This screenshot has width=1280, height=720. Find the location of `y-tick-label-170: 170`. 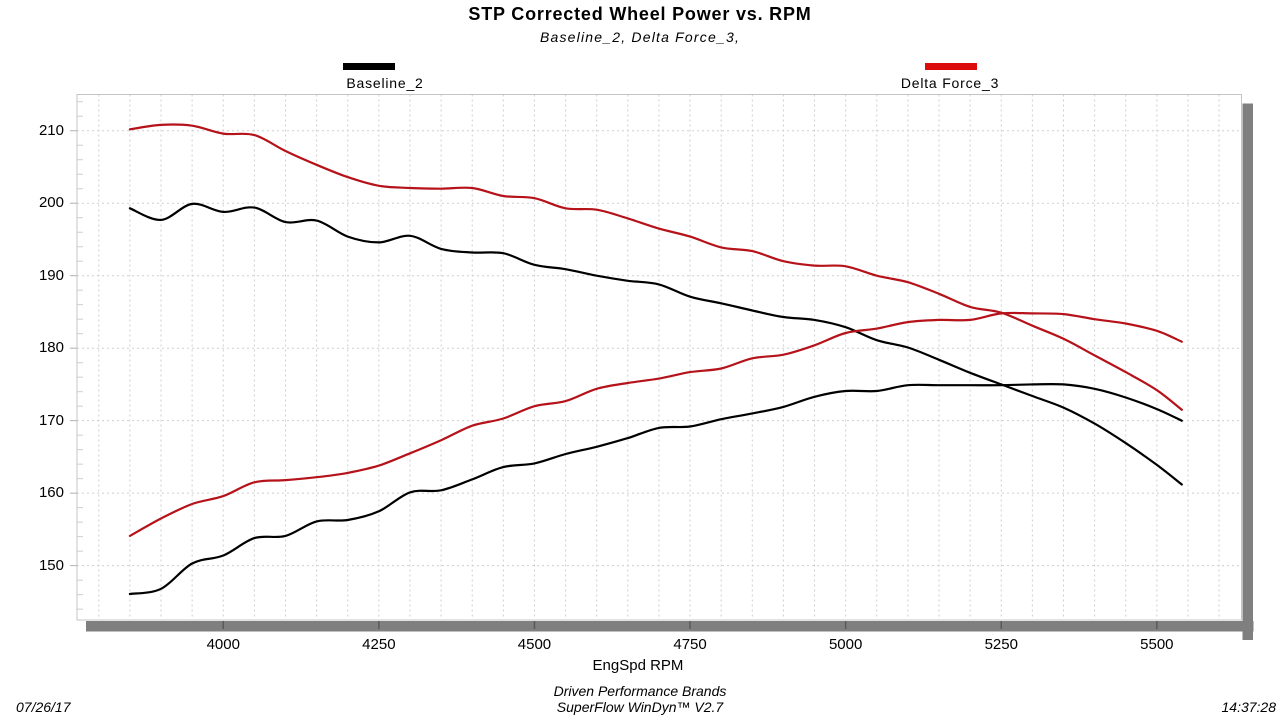

y-tick-label-170: 170 is located at coordinates (51, 420).